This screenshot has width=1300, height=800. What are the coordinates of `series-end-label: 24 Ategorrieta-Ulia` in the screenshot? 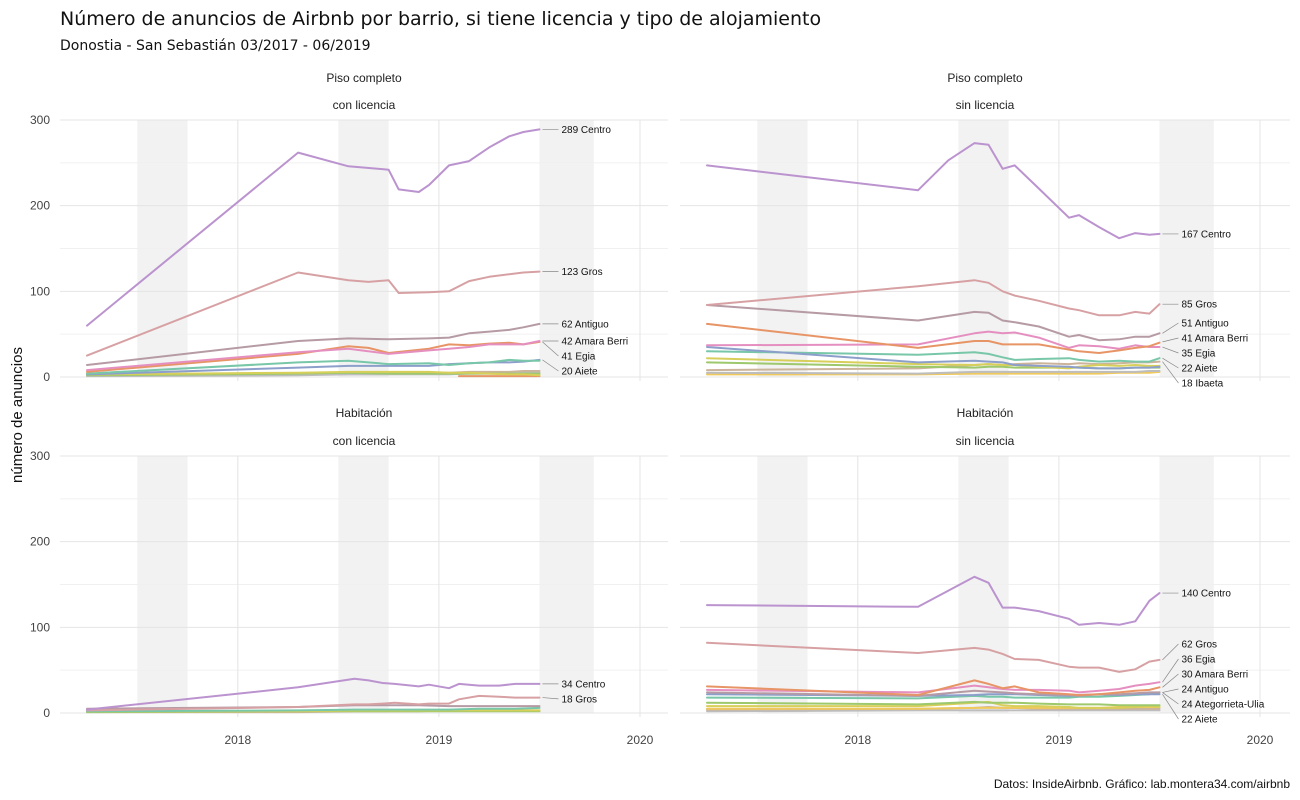 It's located at (1222, 705).